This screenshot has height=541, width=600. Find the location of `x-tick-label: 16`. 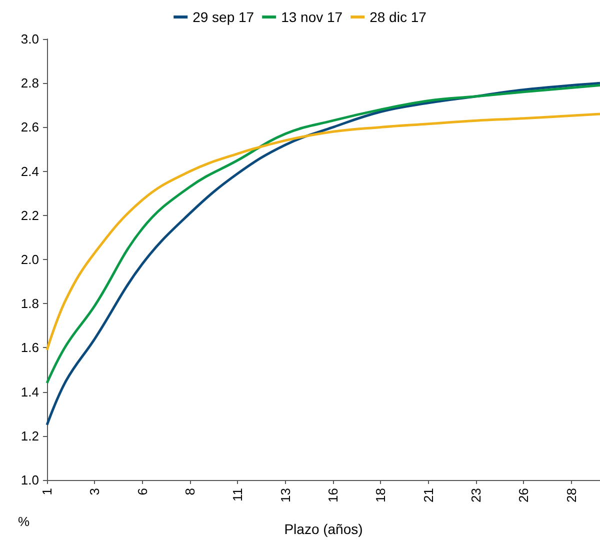

x-tick-label: 16 is located at coordinates (333, 495).